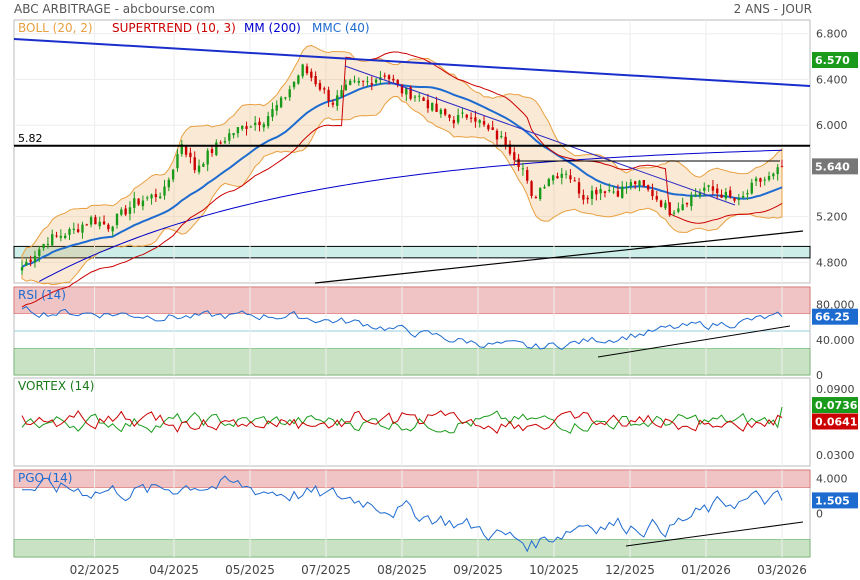 The width and height of the screenshot is (860, 580). What do you see at coordinates (114, 9) in the screenshot?
I see `chart-title: ABC ARBITRAGE - abcbourse.com` at bounding box center [114, 9].